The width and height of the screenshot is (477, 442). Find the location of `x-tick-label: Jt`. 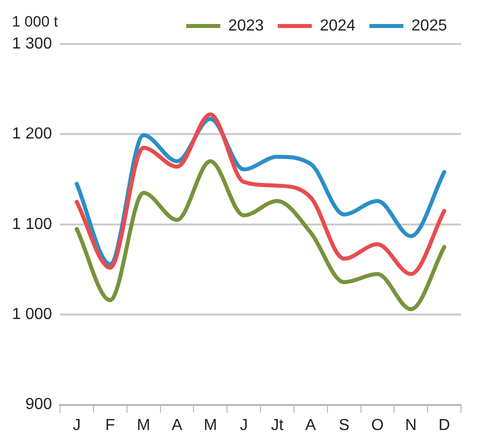

x-tick-label: Jt is located at coordinates (277, 425).